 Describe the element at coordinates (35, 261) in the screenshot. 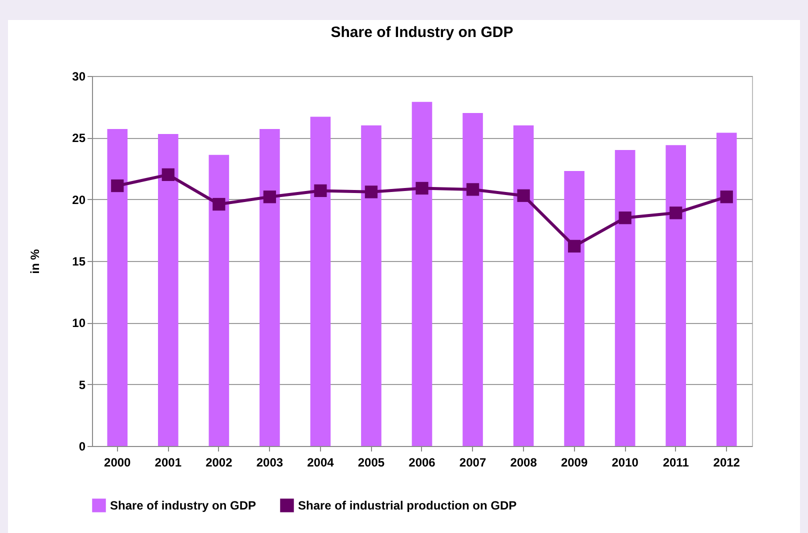

I see `y-axis-title: in %` at that location.